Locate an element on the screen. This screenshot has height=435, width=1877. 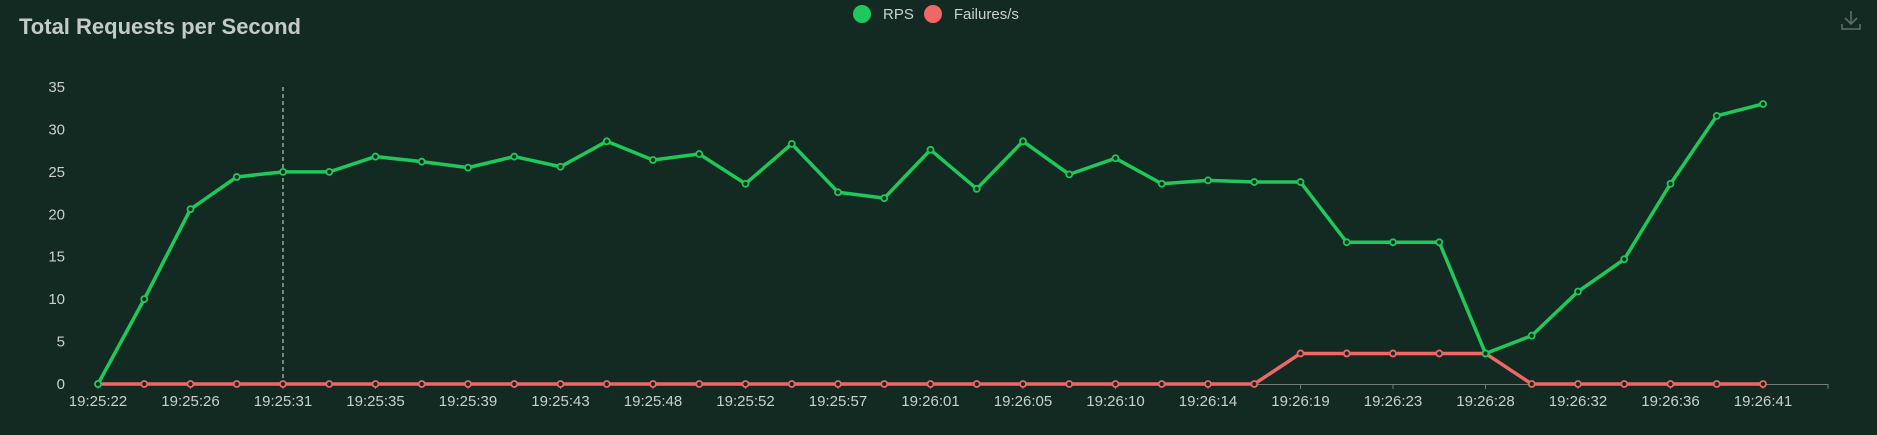
legend-marker-failures is located at coordinates (932, 14).